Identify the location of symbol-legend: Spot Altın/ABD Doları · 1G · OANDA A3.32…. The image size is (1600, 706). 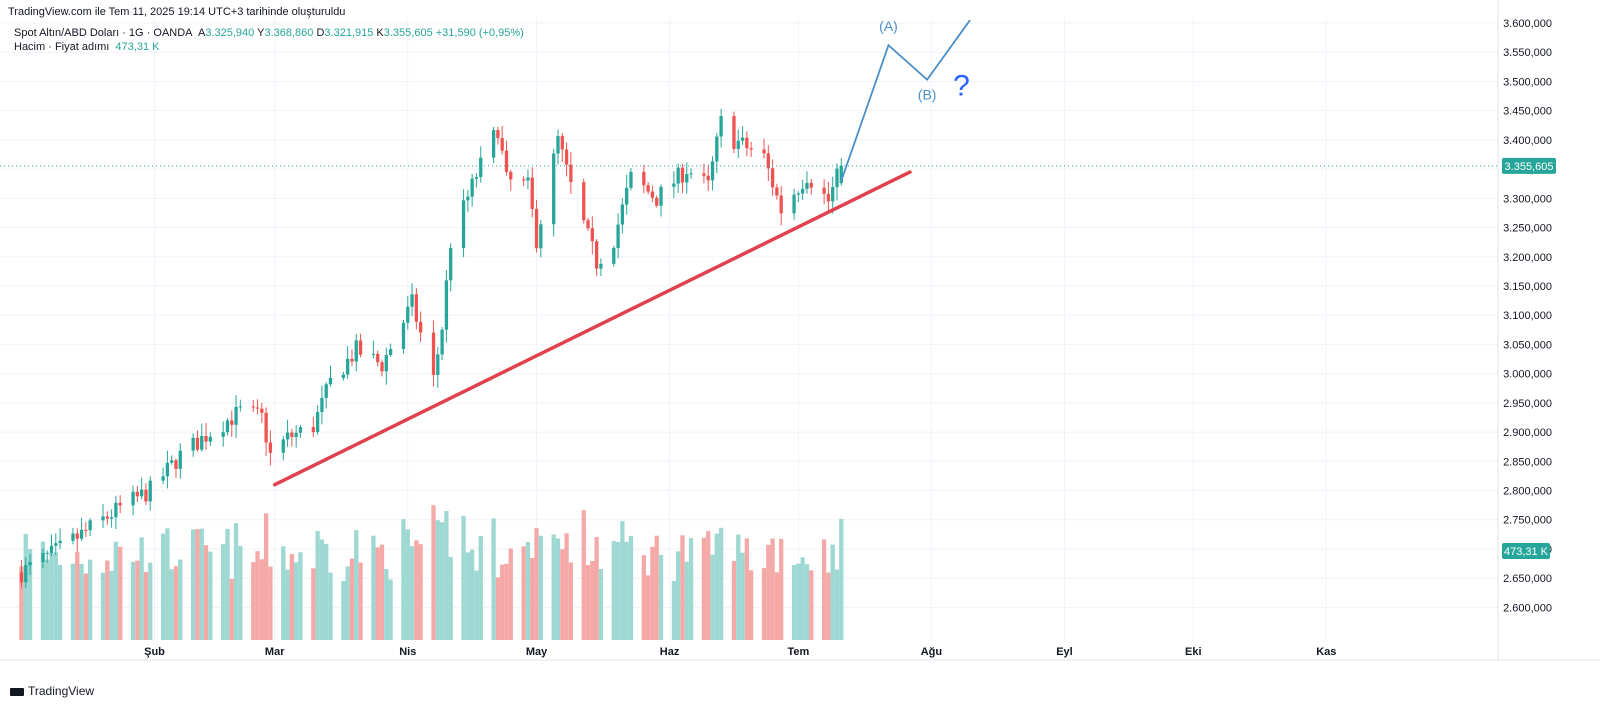
(269, 33).